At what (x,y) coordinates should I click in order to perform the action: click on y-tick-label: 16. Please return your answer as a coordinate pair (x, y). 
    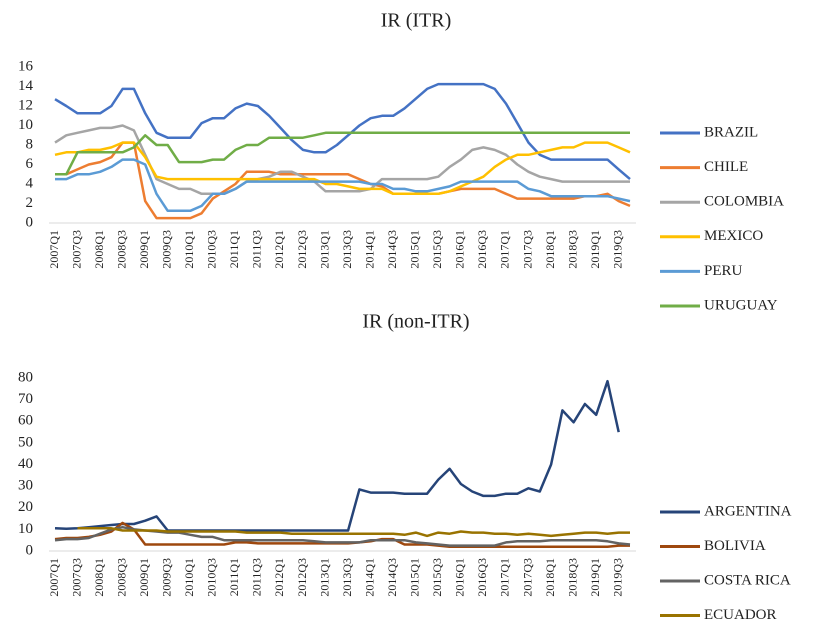
    Looking at the image, I should click on (26, 66).